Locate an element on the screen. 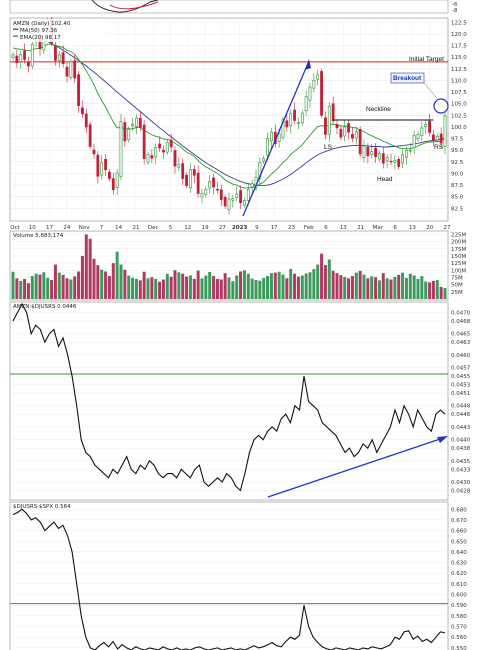  ratio2-y-tick: 0.670 is located at coordinates (459, 521).